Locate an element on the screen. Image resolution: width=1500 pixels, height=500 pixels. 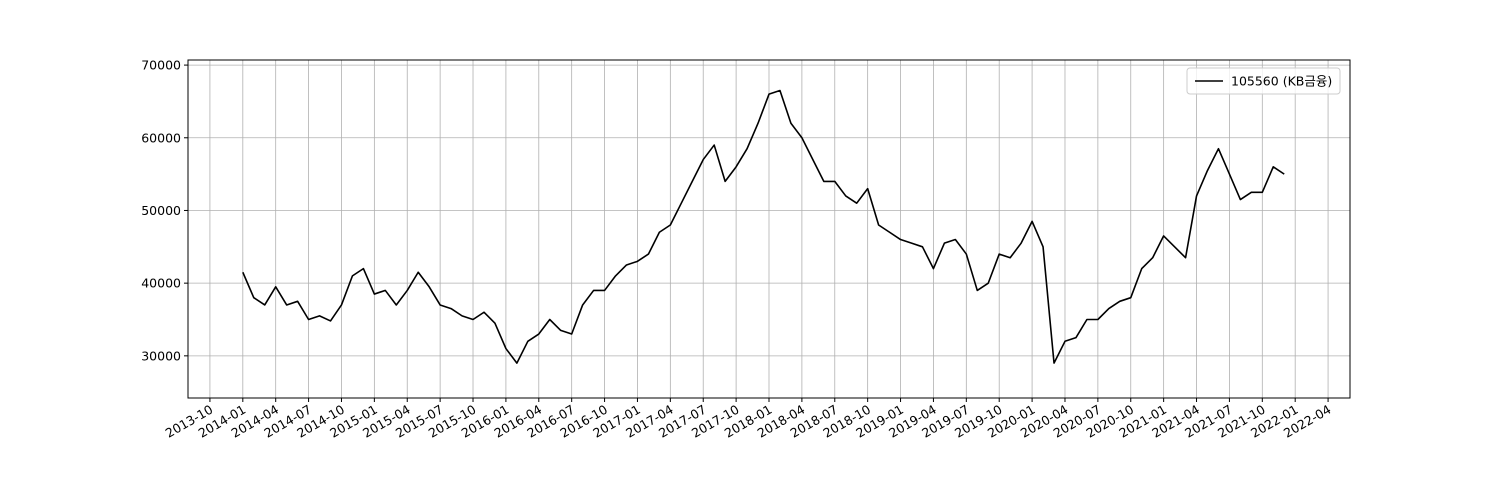
y-tick-label: 40000 is located at coordinates (161, 283).